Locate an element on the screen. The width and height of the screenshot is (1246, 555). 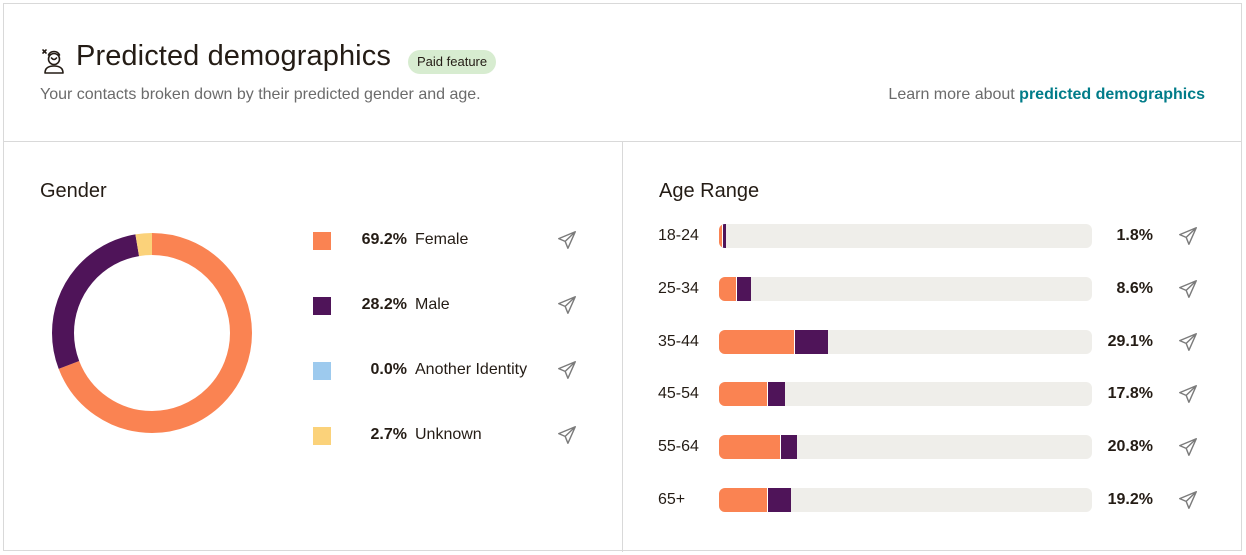
legend-percent-unknown: 2.7% is located at coordinates (388, 434).